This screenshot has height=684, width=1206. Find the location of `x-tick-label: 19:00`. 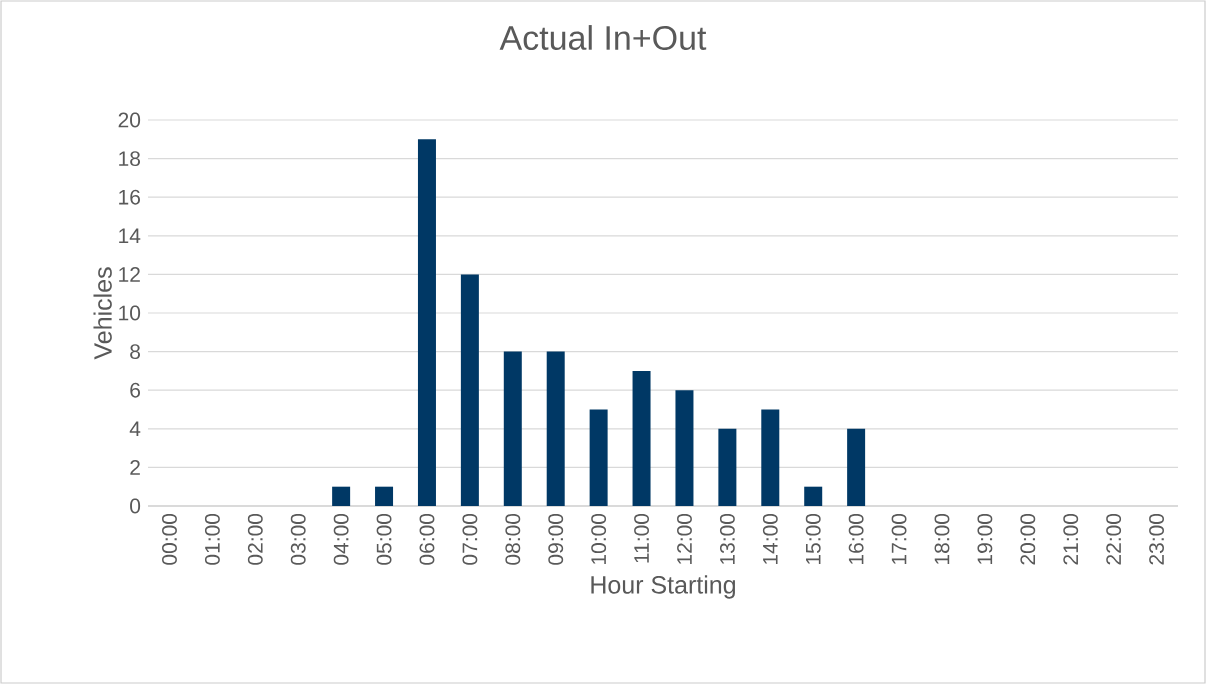

x-tick-label: 19:00 is located at coordinates (985, 539).